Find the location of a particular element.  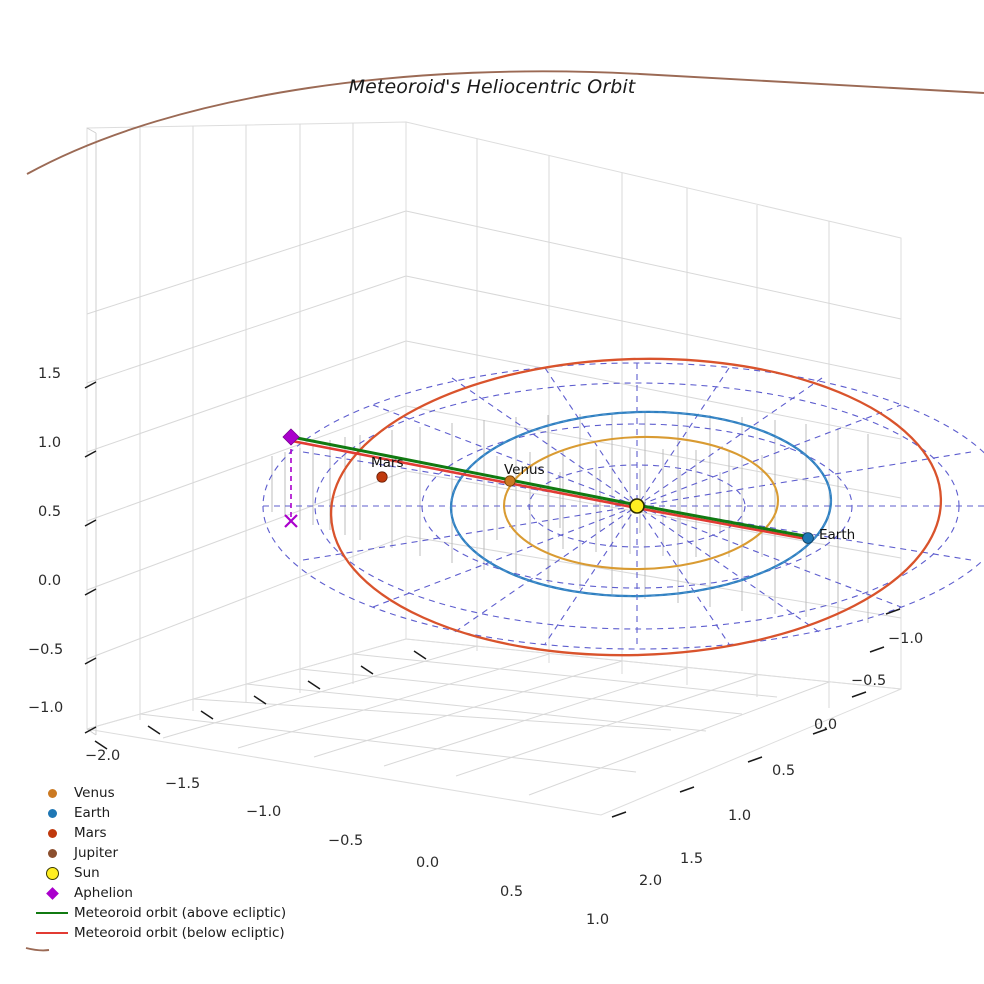

red-line-icon is located at coordinates (52, 933).